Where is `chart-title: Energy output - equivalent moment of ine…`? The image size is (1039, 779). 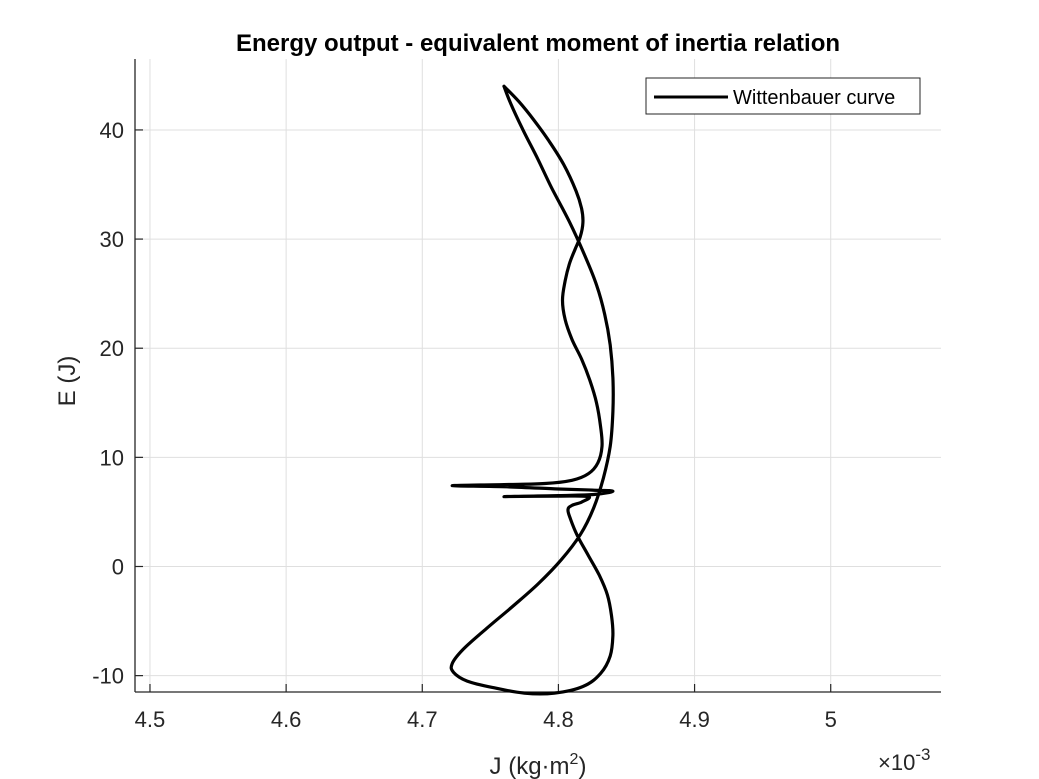 chart-title: Energy output - equivalent moment of ine… is located at coordinates (538, 43).